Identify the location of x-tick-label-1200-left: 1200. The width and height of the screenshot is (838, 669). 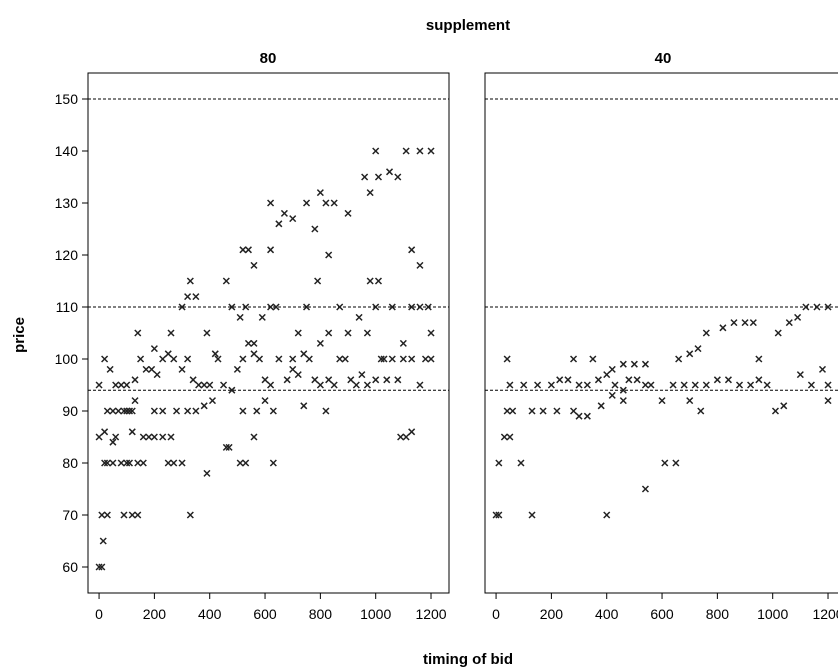
(430, 614).